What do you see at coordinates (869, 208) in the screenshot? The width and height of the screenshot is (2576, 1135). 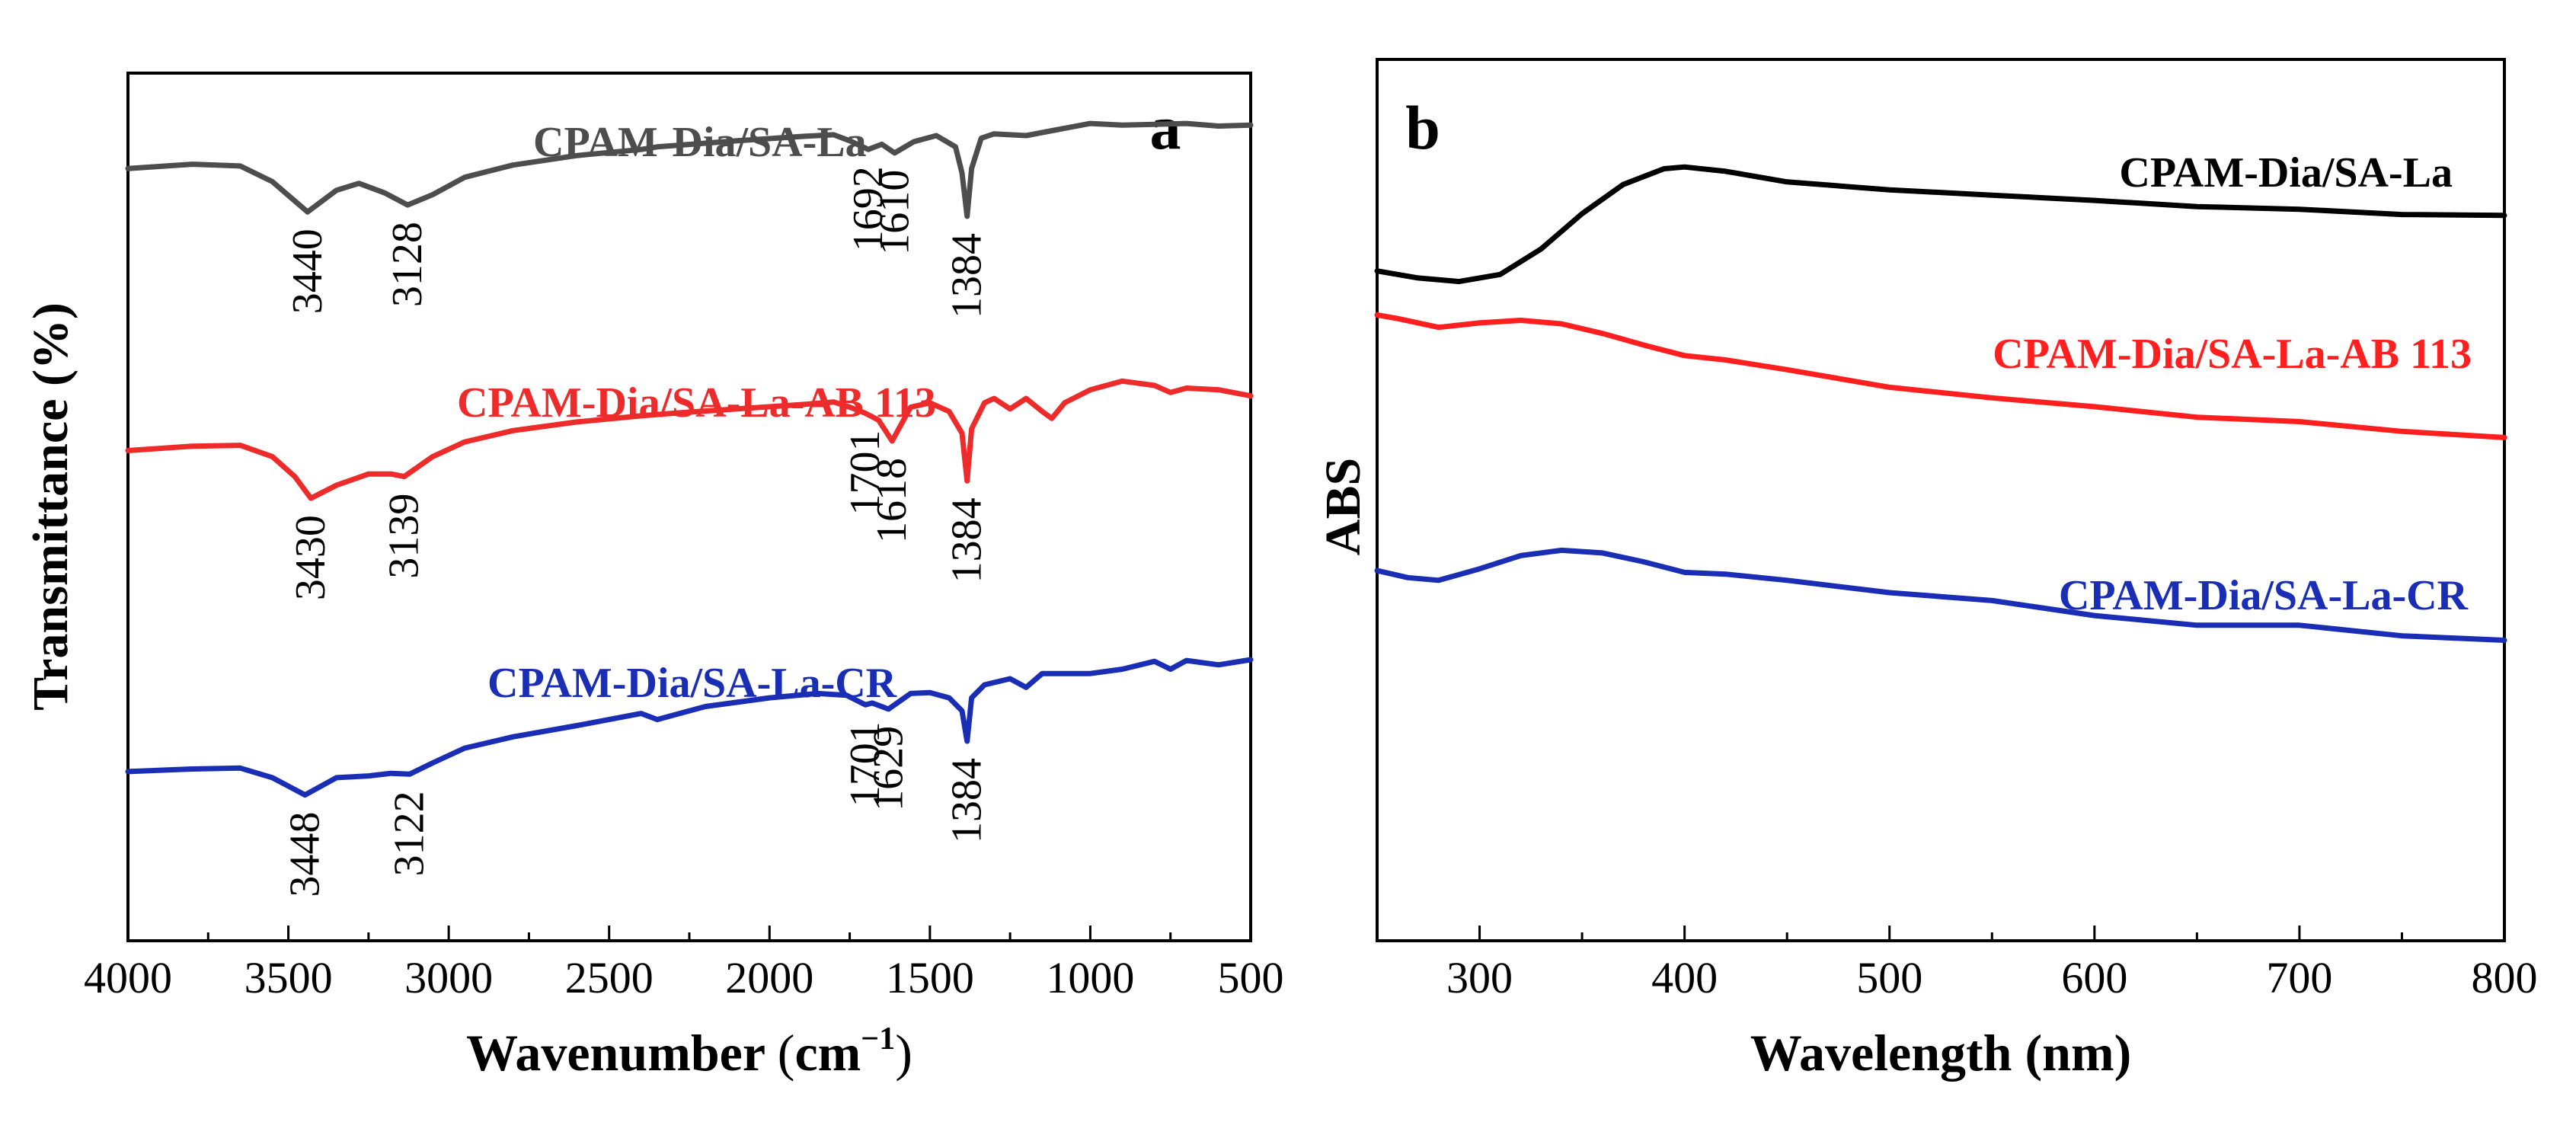 I see `peak-label: 1692` at bounding box center [869, 208].